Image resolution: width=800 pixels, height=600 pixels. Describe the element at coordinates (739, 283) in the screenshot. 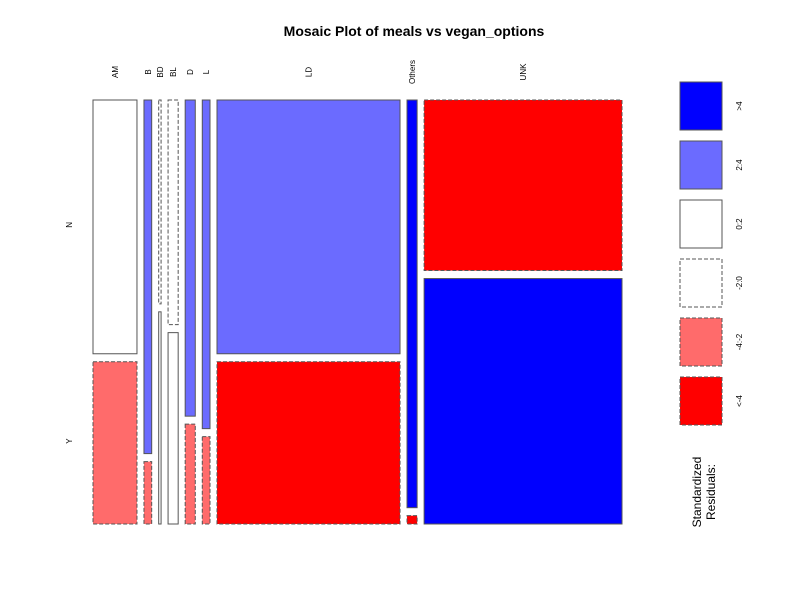

I see `legend-label-3: -2:0` at that location.